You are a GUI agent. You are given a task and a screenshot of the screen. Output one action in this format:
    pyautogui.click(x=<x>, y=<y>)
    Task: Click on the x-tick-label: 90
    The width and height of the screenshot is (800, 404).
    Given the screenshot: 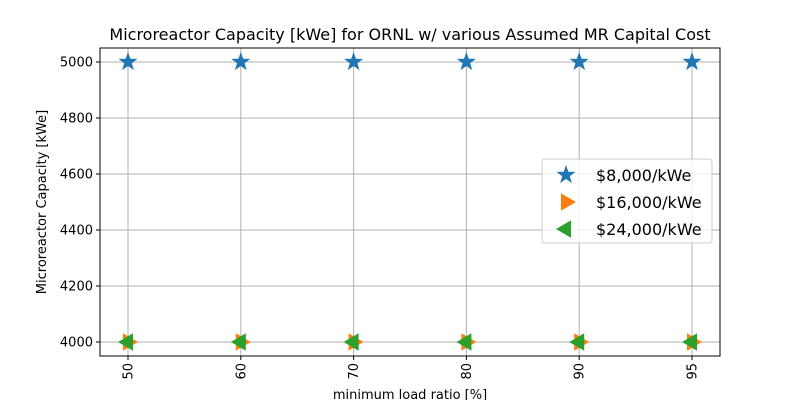 What is the action you would take?
    pyautogui.click(x=580, y=371)
    